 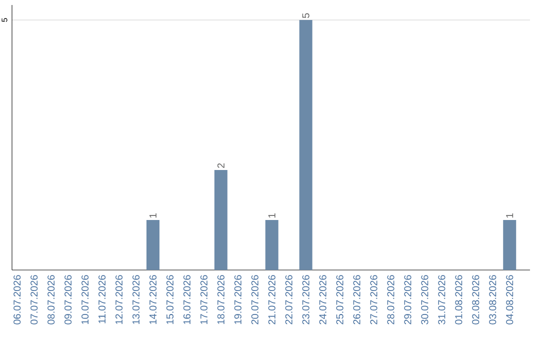 I want to click on x-tick-label: 24.07.2026, so click(x=322, y=299).